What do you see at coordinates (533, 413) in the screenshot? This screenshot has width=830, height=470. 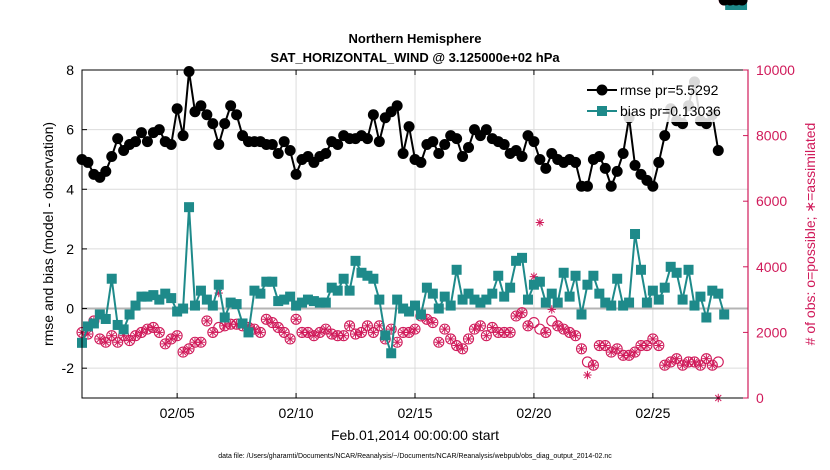 I see `x-tick-label: 02/20` at bounding box center [533, 413].